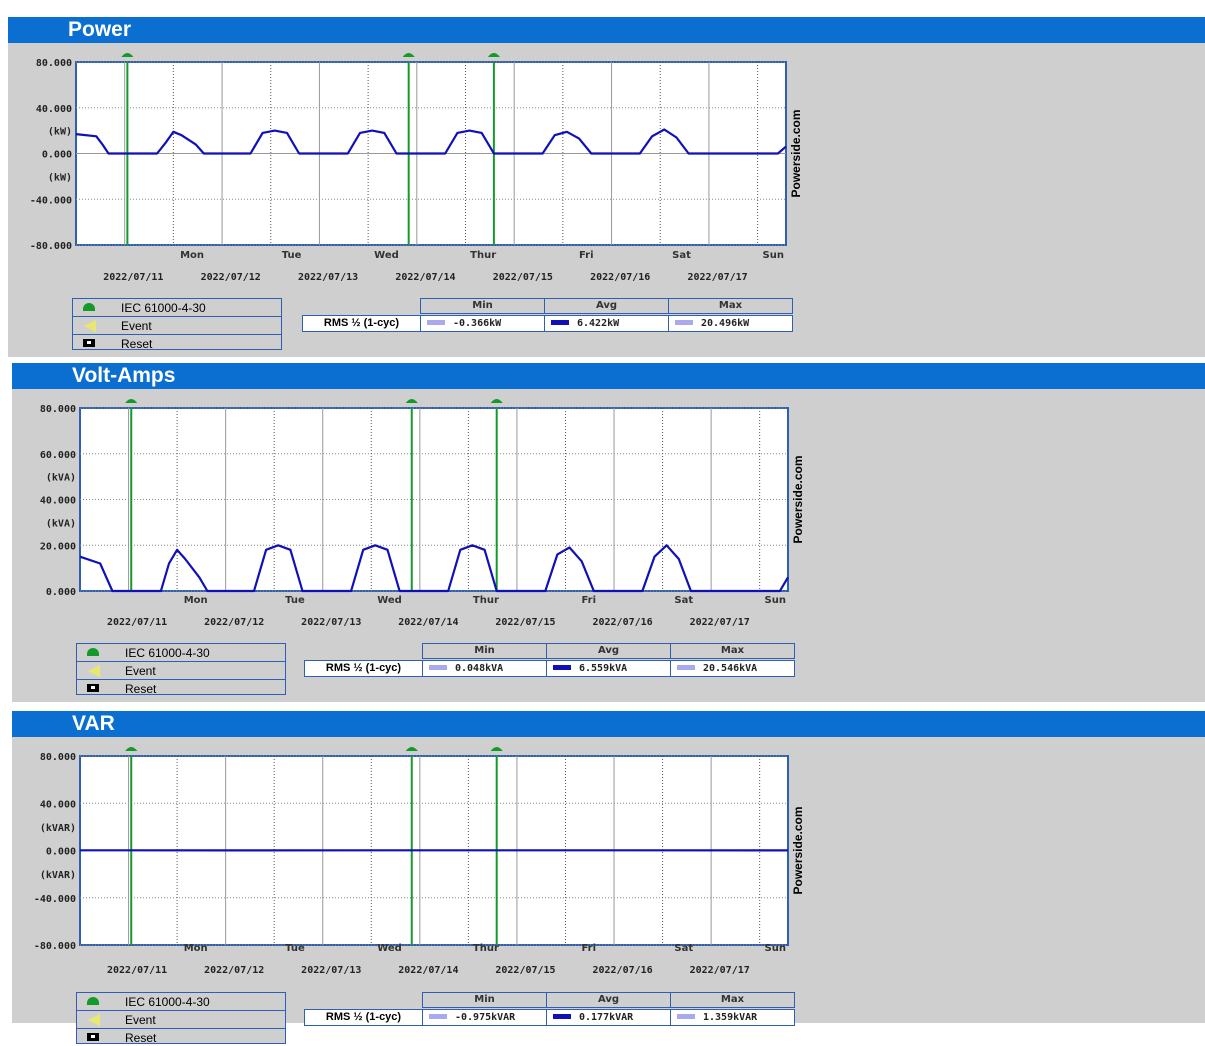 The image size is (1205, 1046). I want to click on stats-min-cell: -0.975kVAR, so click(484, 1017).